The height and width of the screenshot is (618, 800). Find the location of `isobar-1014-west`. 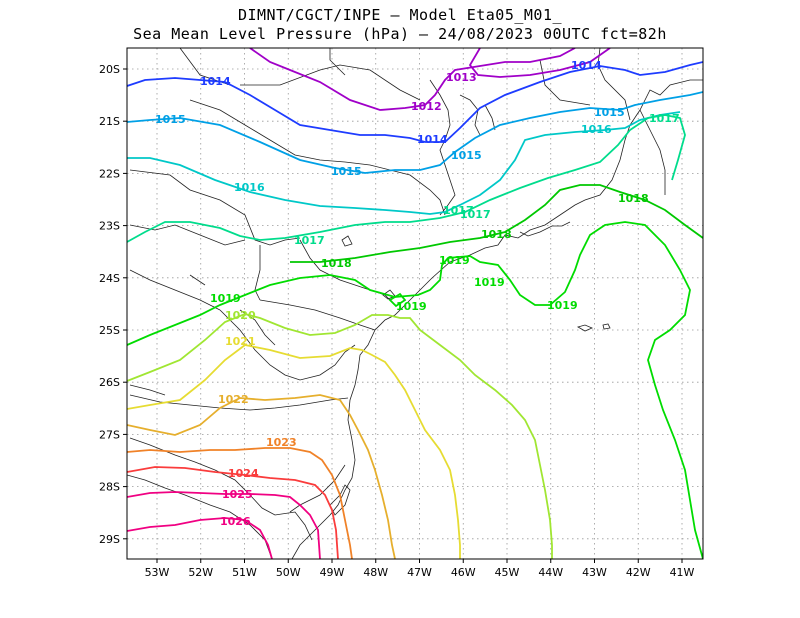

isobar-1014-west is located at coordinates (415, 102).